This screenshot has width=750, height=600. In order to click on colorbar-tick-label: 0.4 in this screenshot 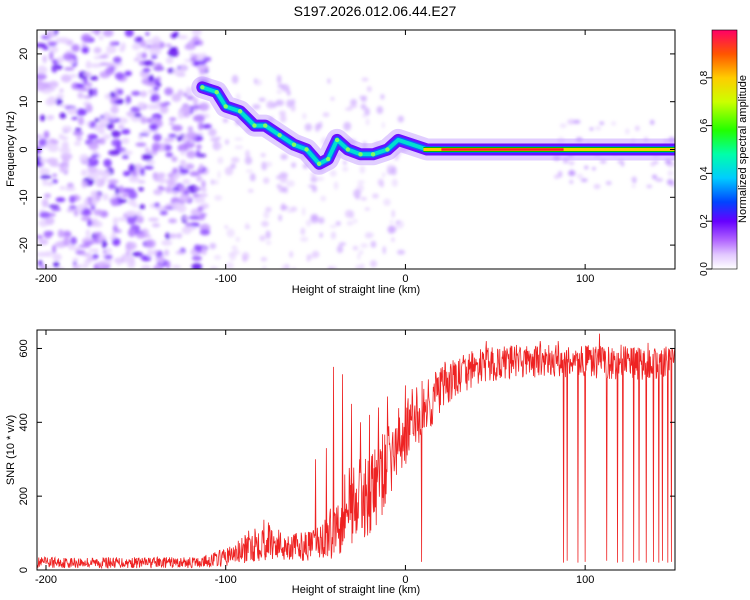, I will do `click(704, 173)`.